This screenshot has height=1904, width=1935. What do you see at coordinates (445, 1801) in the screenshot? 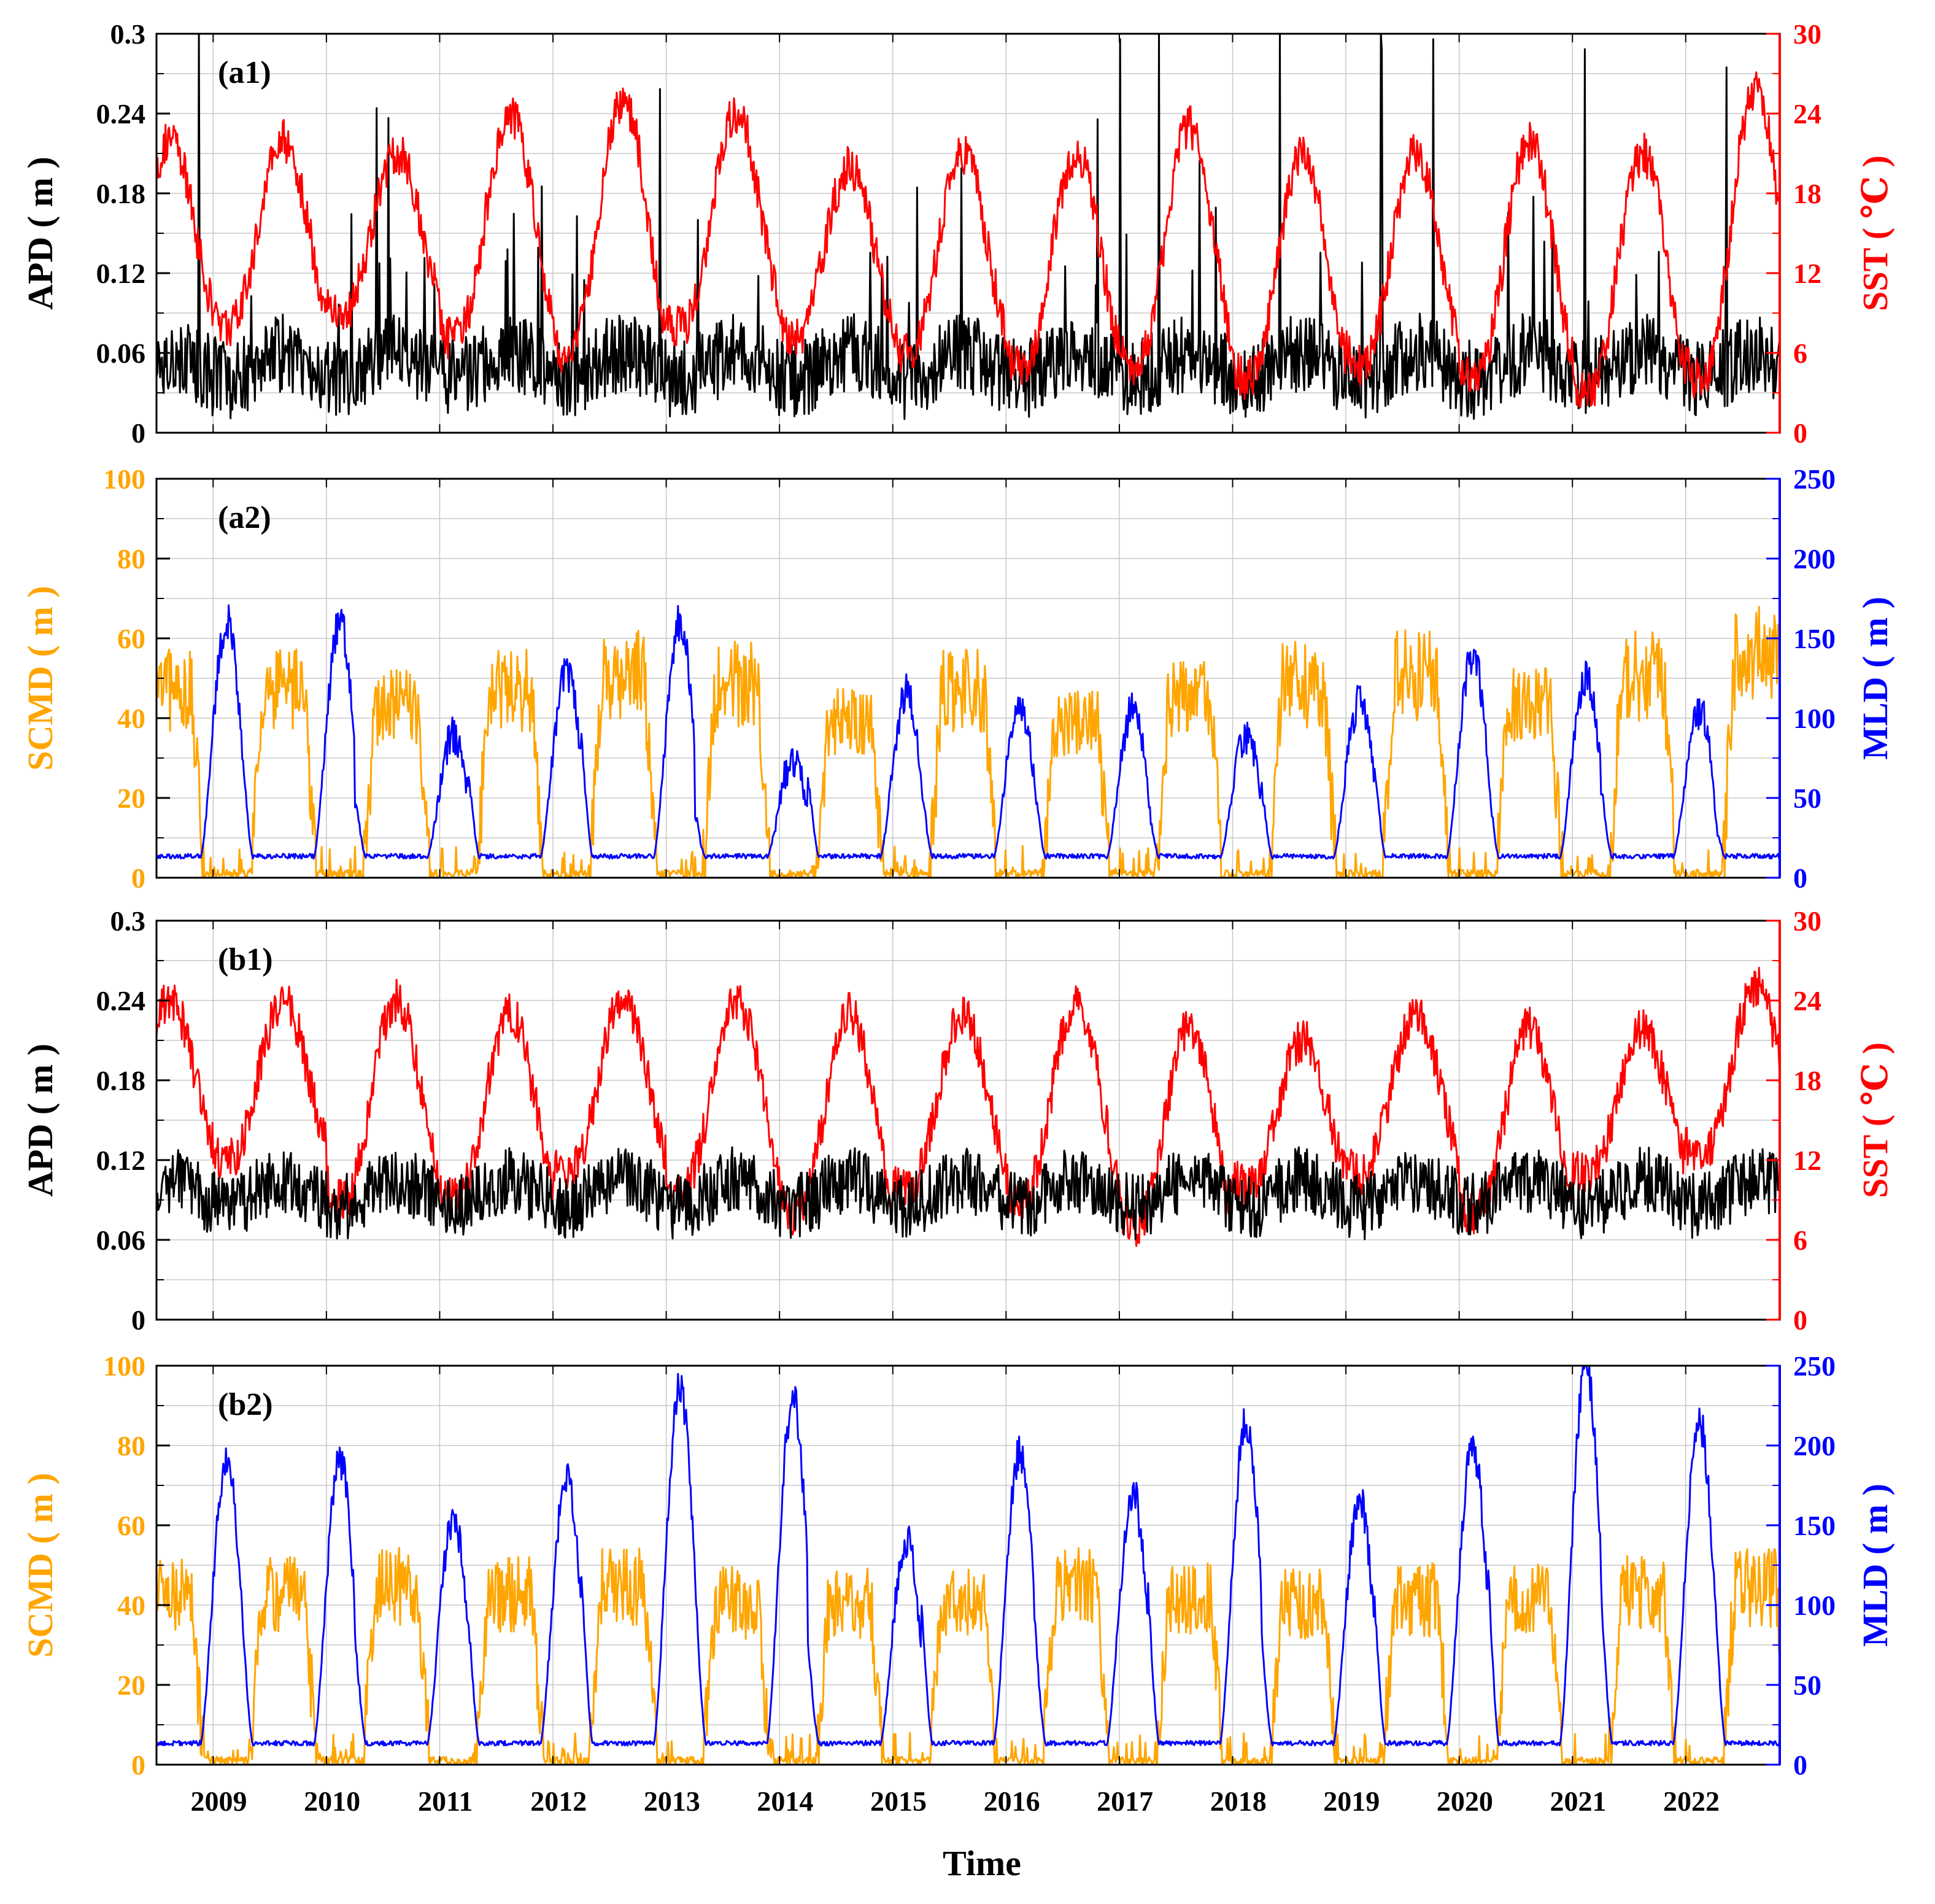
I see `x-tick-label: 2011` at bounding box center [445, 1801].